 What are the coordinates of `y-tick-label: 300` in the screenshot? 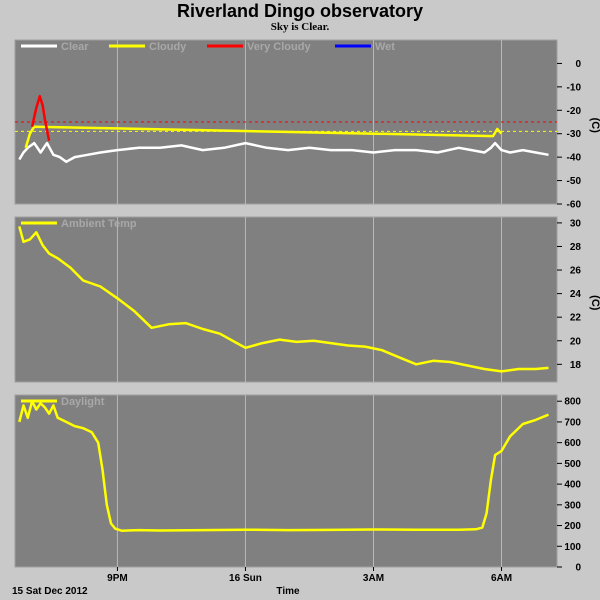 It's located at (572, 505).